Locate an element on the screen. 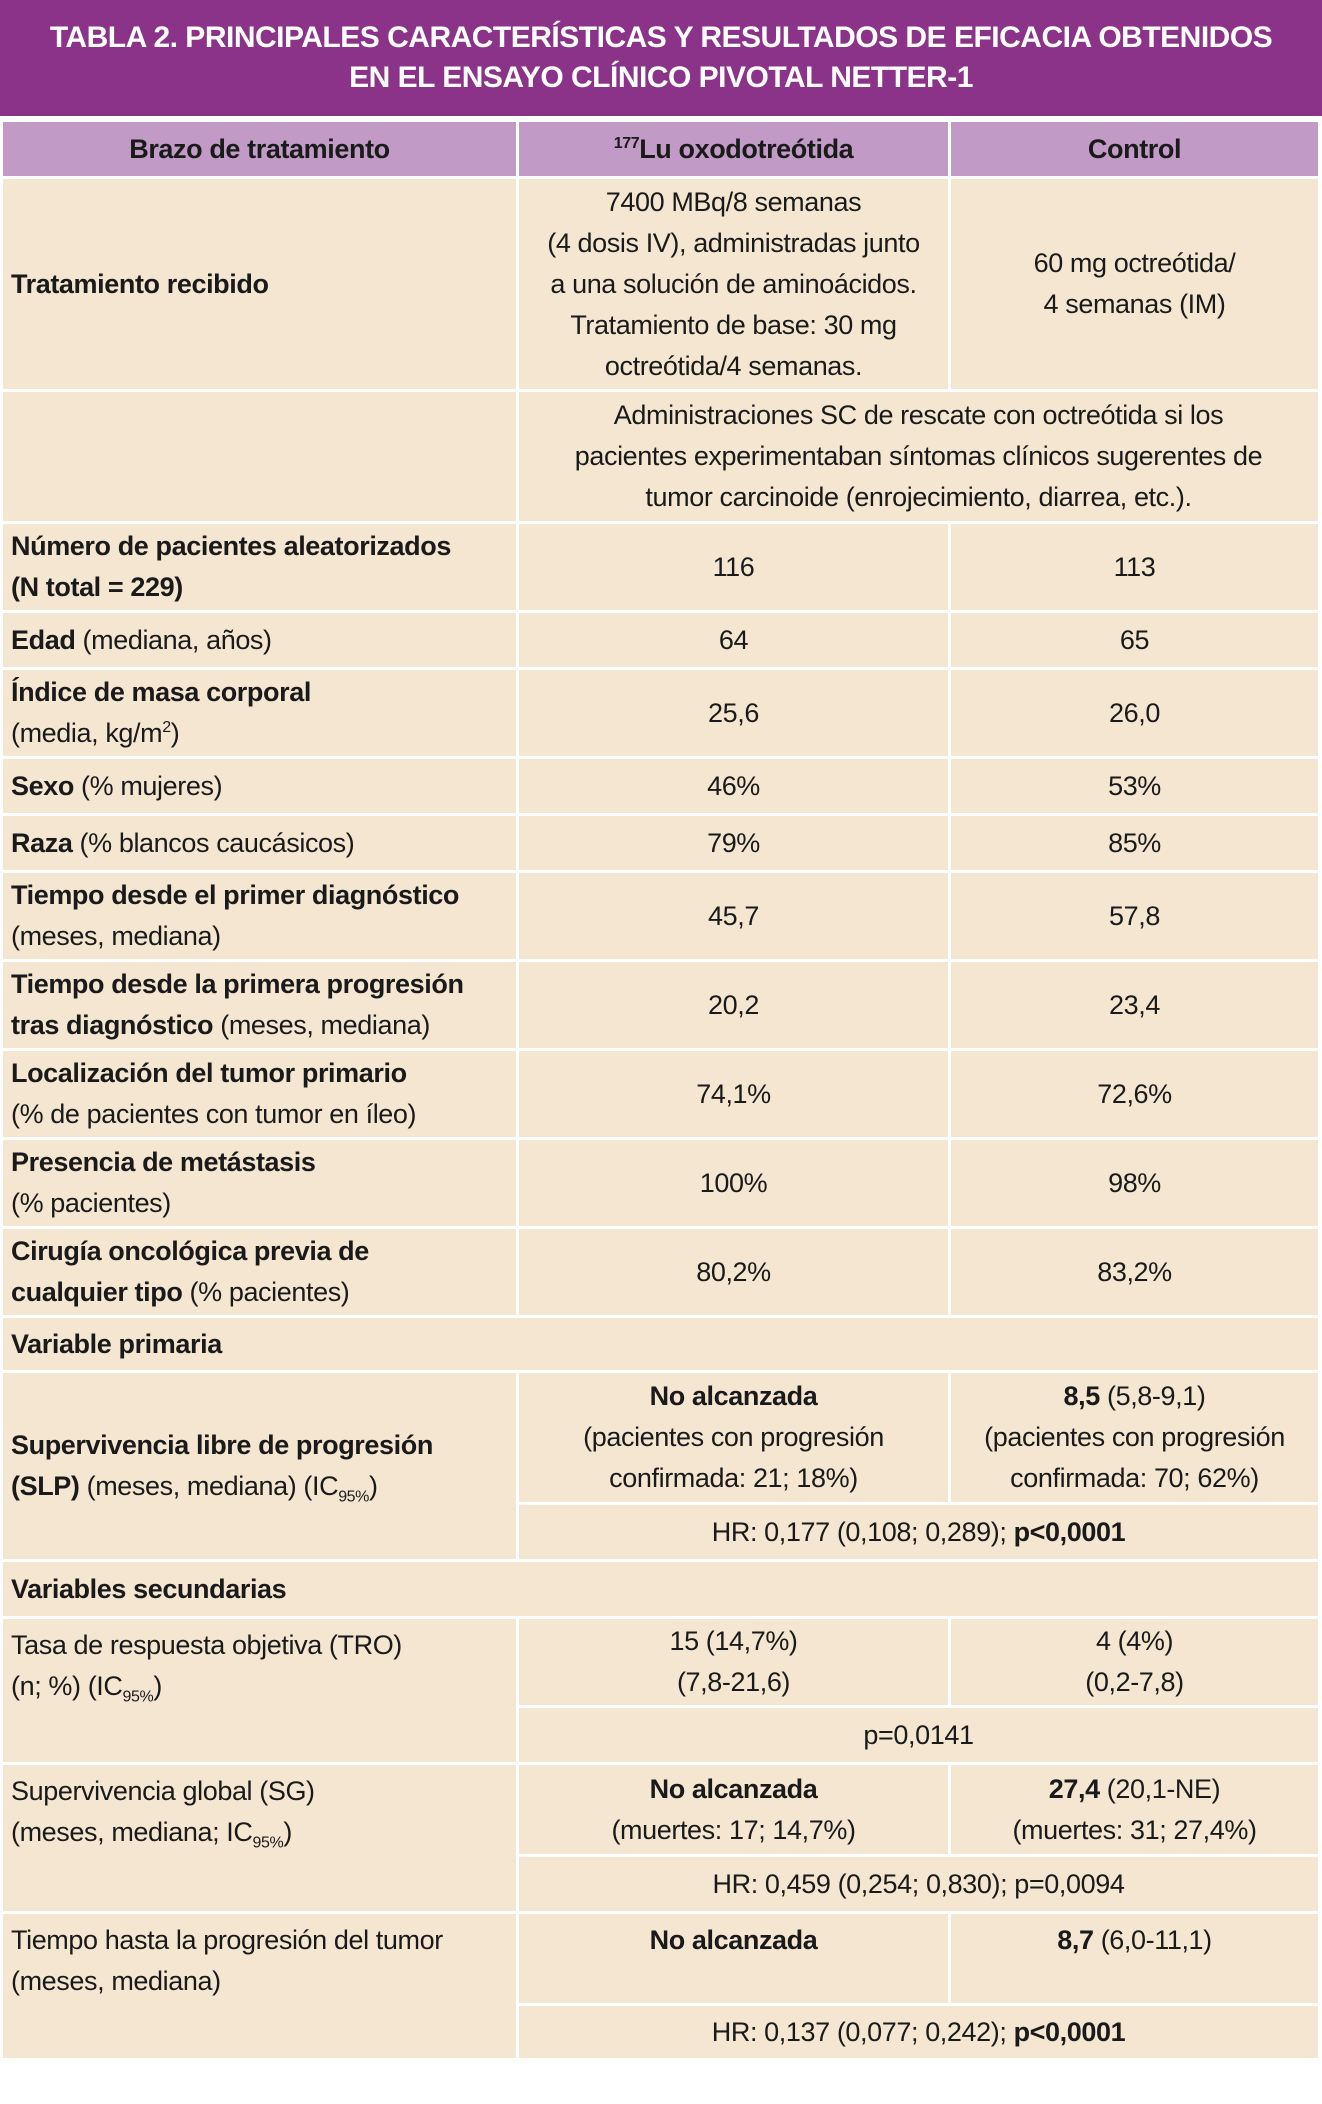 The height and width of the screenshot is (2104, 1322). table-row: Variable primaria is located at coordinates (660, 1344).